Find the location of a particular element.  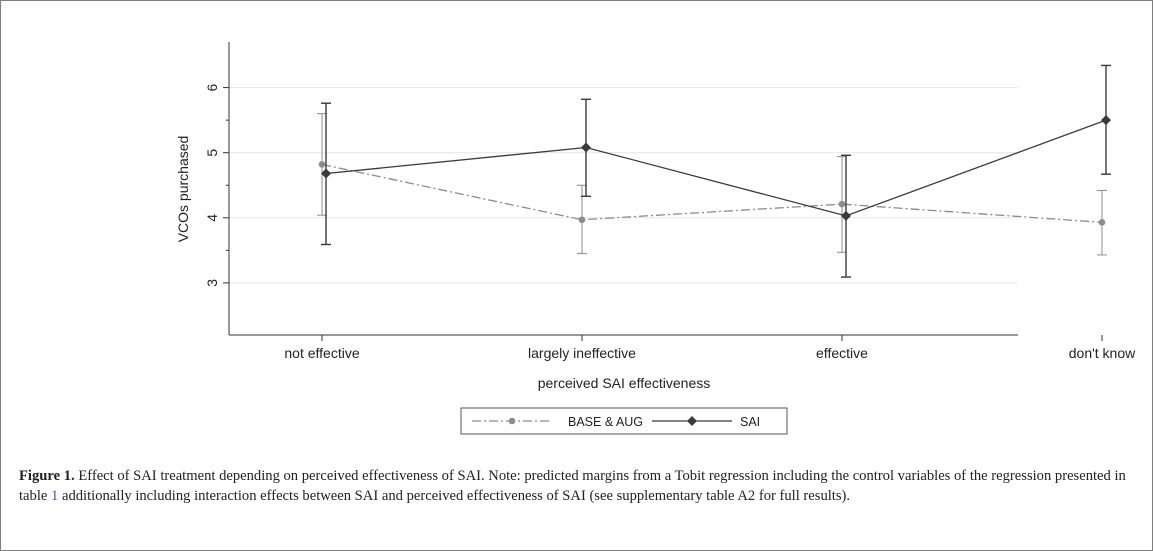

y-tick-label: 6 is located at coordinates (212, 87).